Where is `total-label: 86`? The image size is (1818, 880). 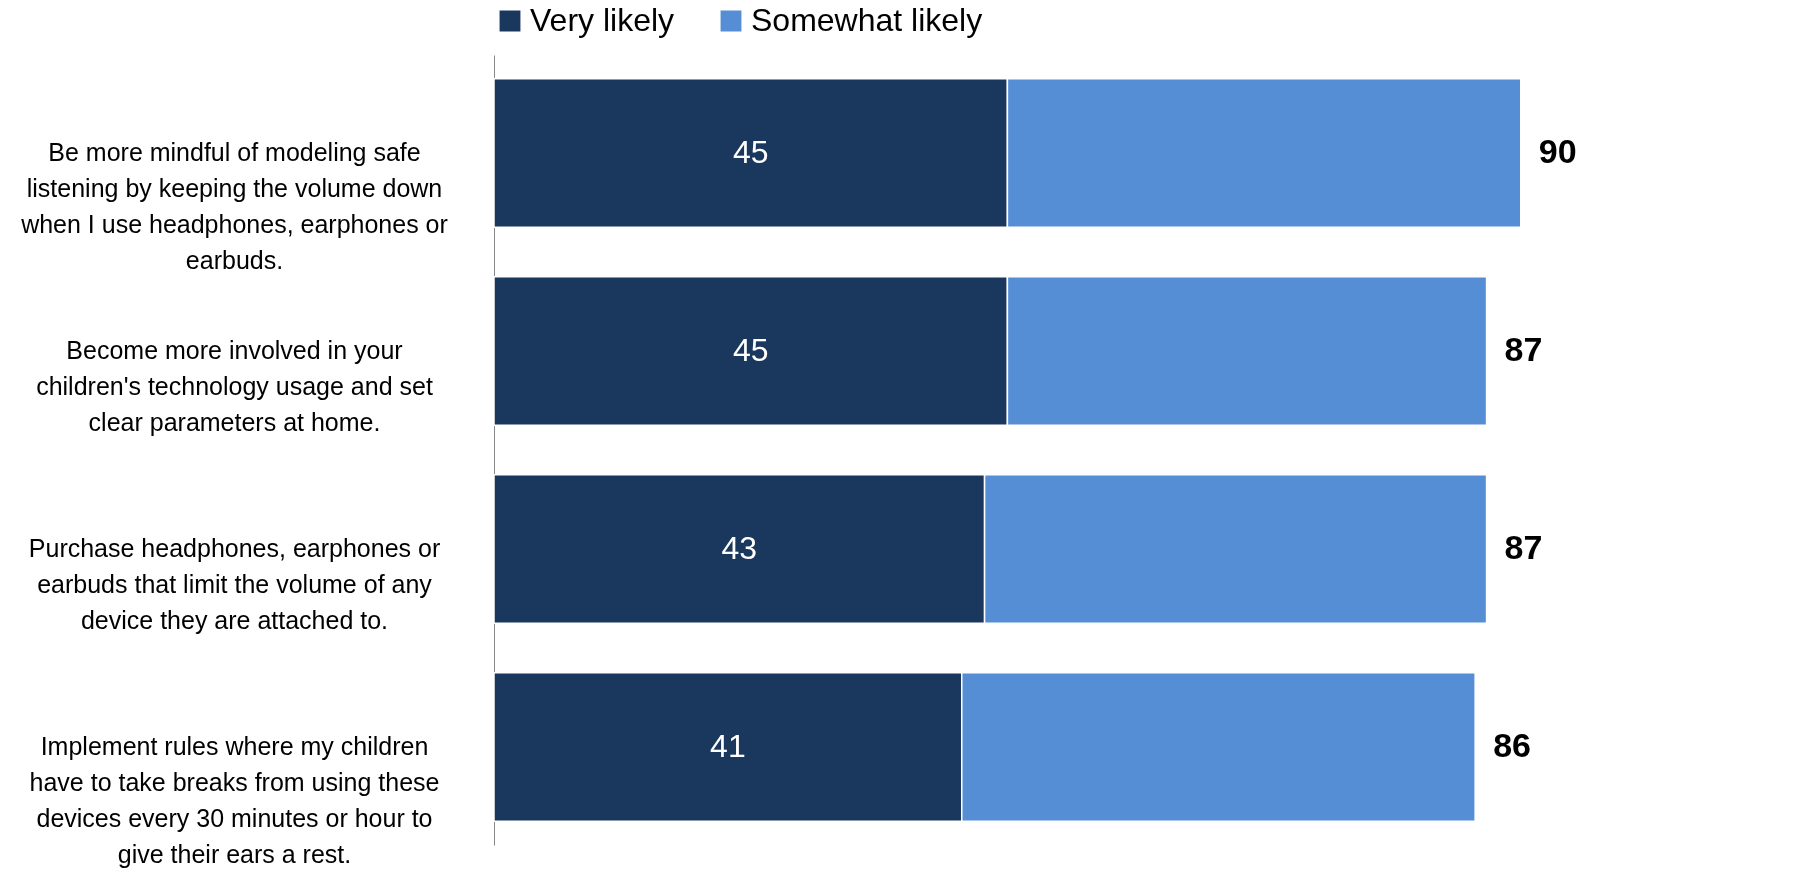
total-label: 86 is located at coordinates (1512, 744).